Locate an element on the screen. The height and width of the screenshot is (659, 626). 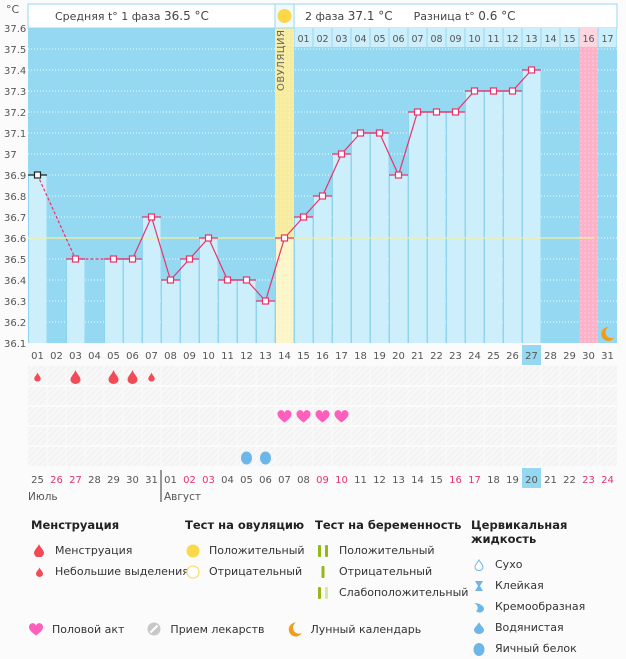
creamy-icon is located at coordinates (479, 607).